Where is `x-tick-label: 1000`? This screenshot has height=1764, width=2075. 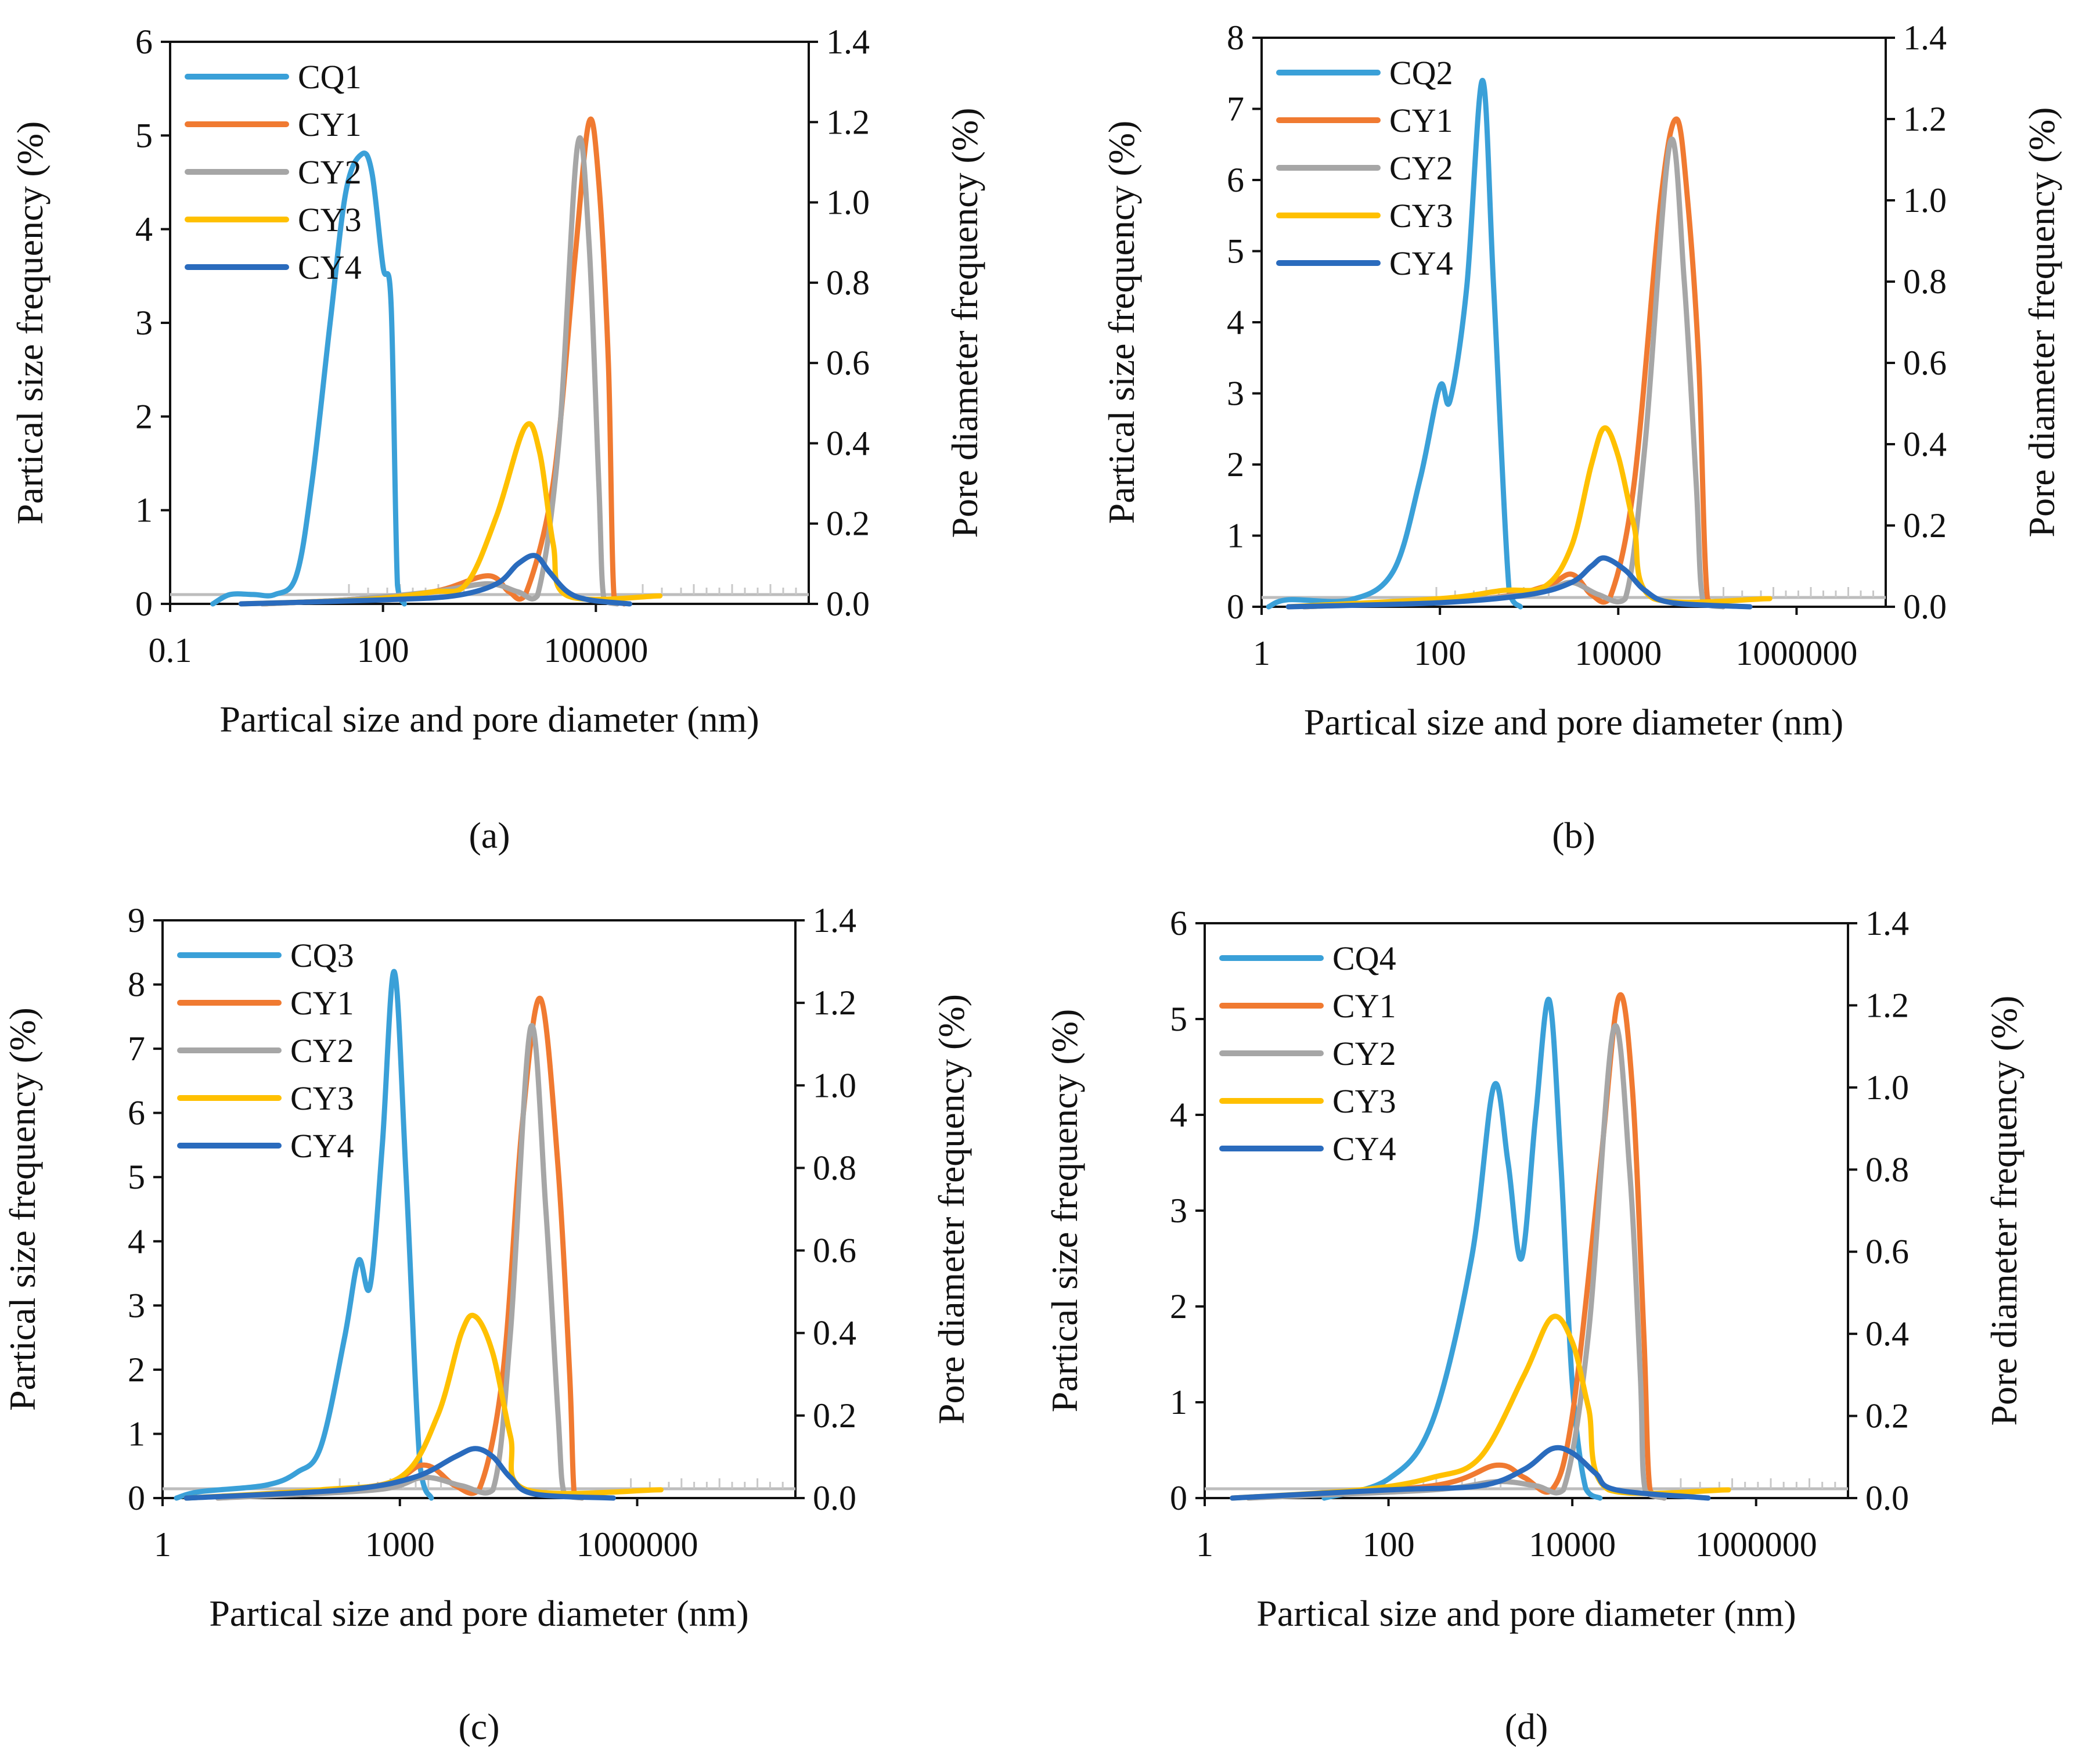 x-tick-label: 1000 is located at coordinates (400, 1544).